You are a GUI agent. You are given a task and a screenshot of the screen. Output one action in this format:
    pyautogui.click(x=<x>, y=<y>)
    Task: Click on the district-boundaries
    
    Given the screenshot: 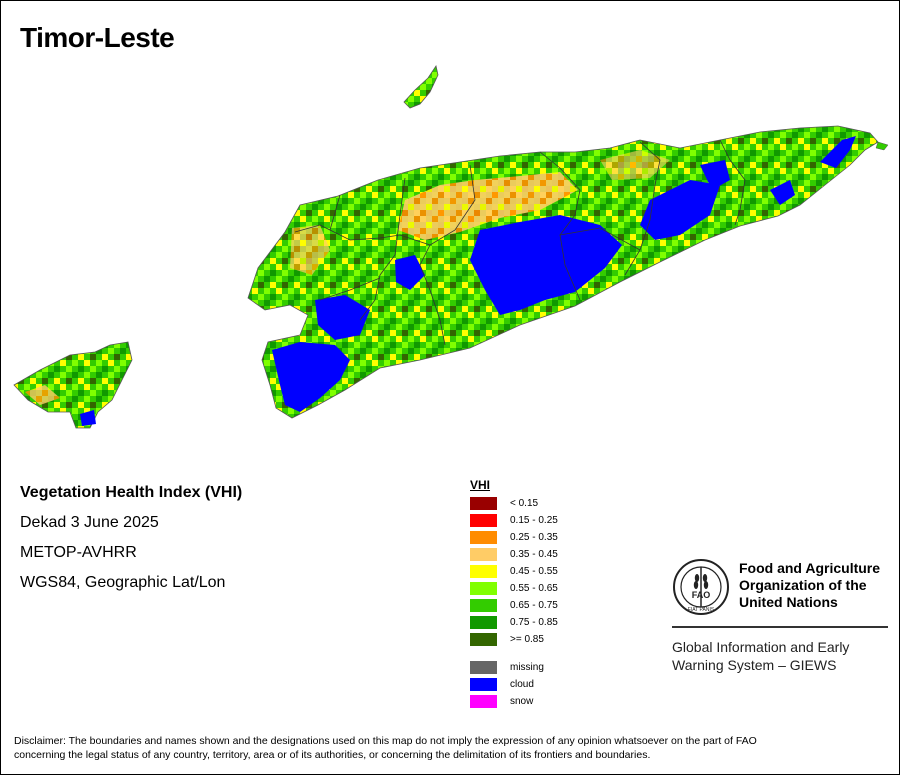 What is the action you would take?
    pyautogui.click(x=520, y=242)
    